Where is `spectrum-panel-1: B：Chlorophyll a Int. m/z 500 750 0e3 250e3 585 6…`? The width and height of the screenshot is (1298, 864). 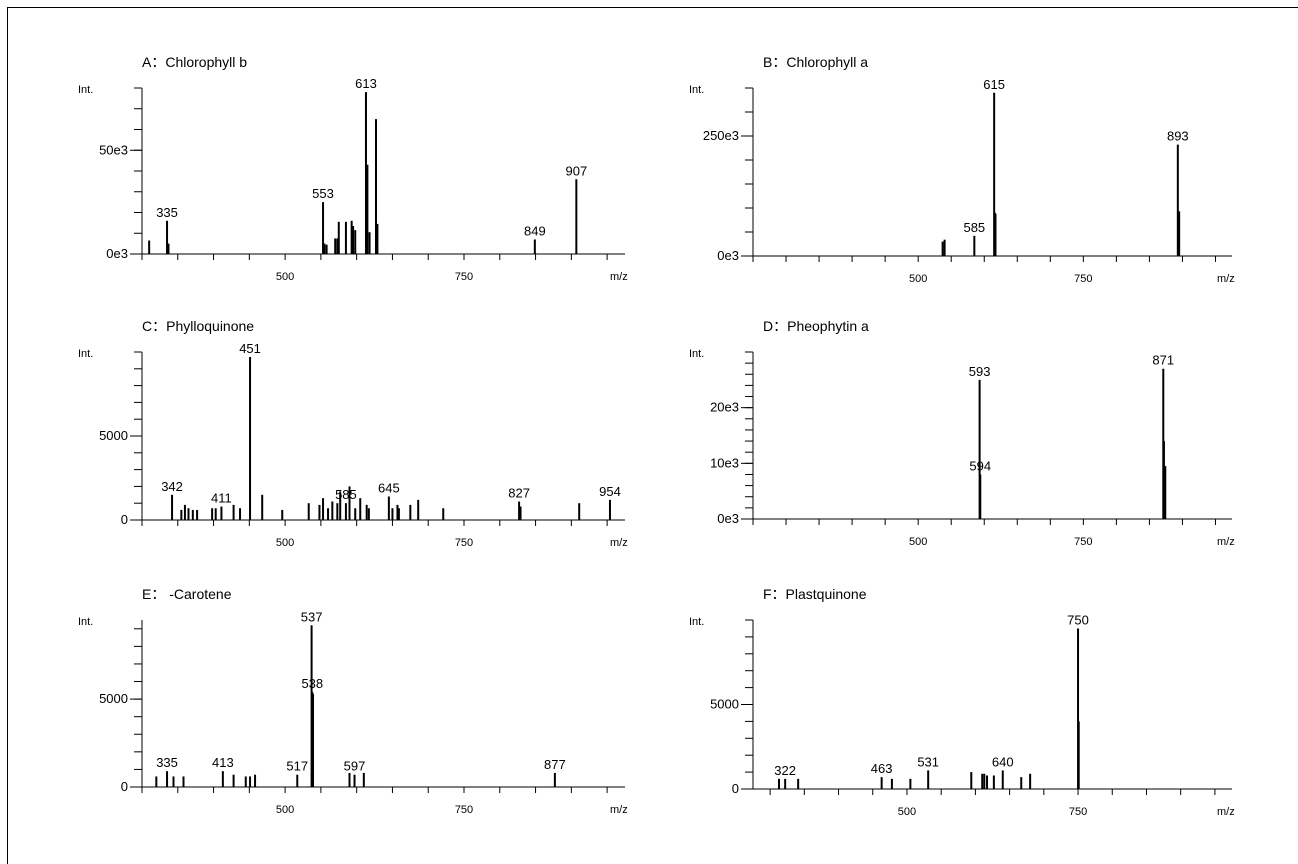 spectrum-panel-1: B：Chlorophyll a Int. m/z 500 750 0e3 250e3 585 6… is located at coordinates (962, 169).